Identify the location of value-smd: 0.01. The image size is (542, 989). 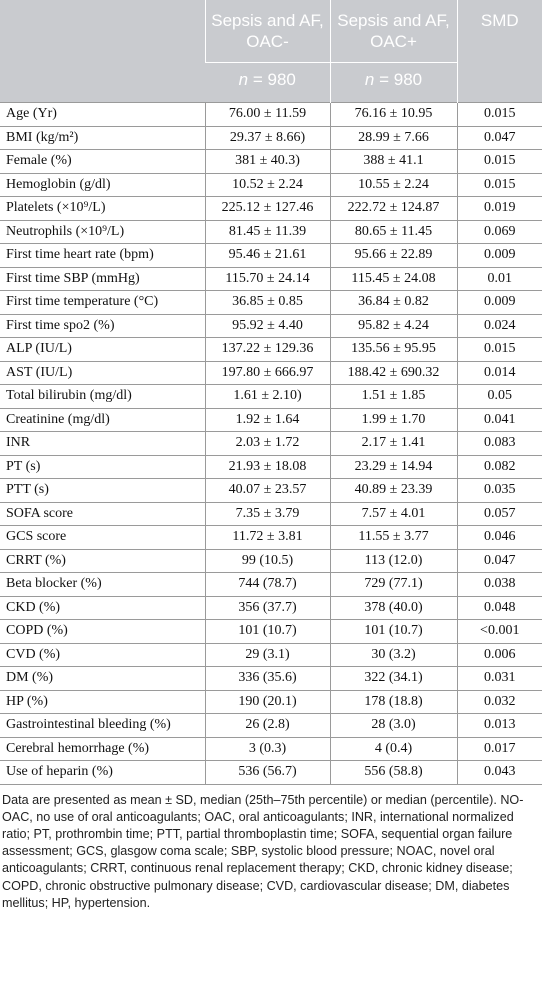
(499, 279).